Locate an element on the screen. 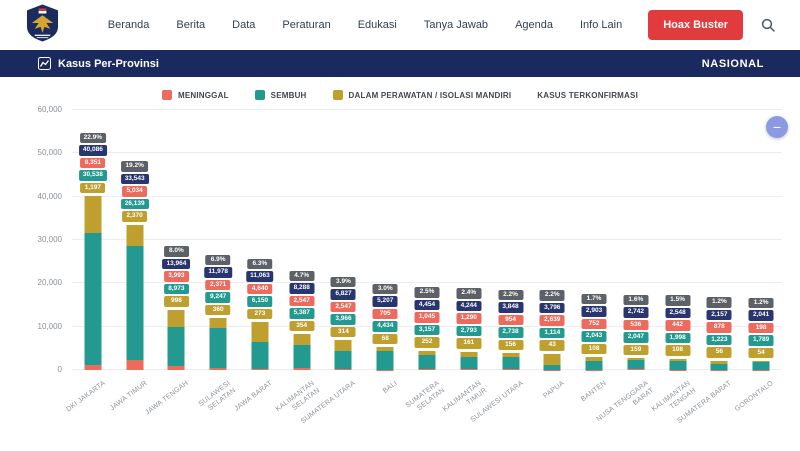 This screenshot has width=800, height=451. search-button is located at coordinates (768, 25).